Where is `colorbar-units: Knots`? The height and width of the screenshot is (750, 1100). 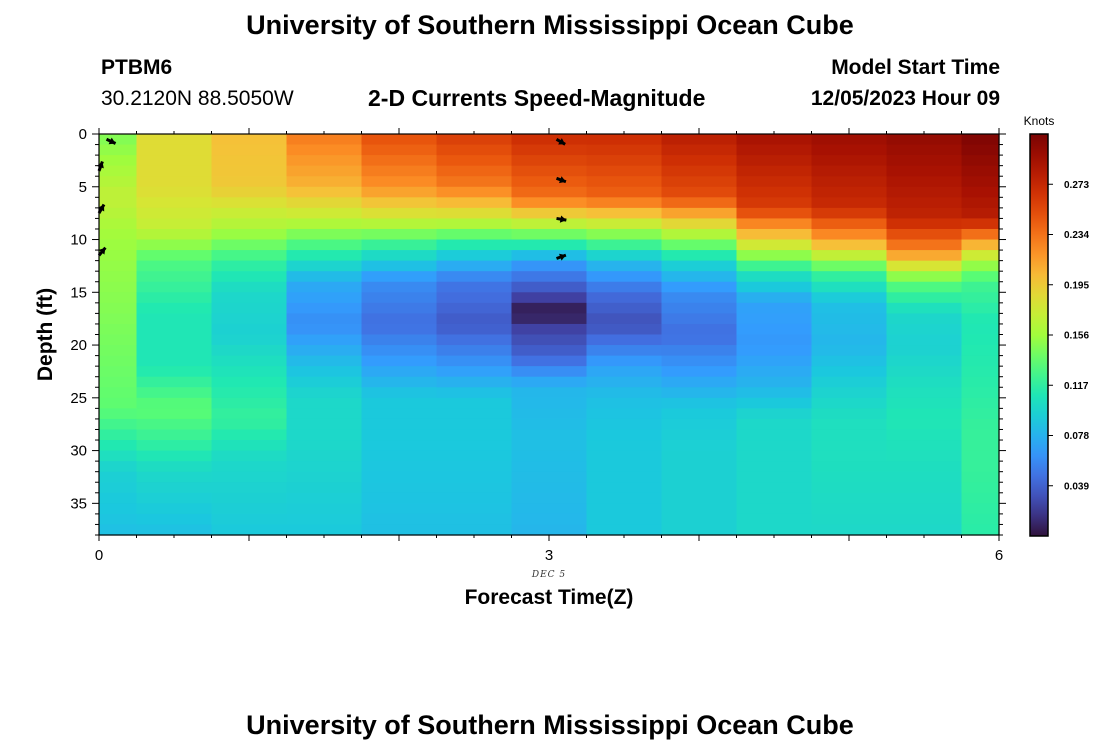
colorbar-units: Knots is located at coordinates (1039, 121).